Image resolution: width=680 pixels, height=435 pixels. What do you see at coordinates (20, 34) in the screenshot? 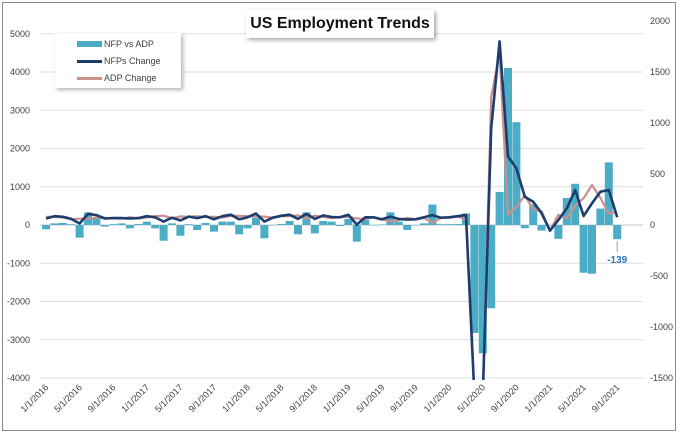
I see `left-axis-tick-label: 5000` at bounding box center [20, 34].